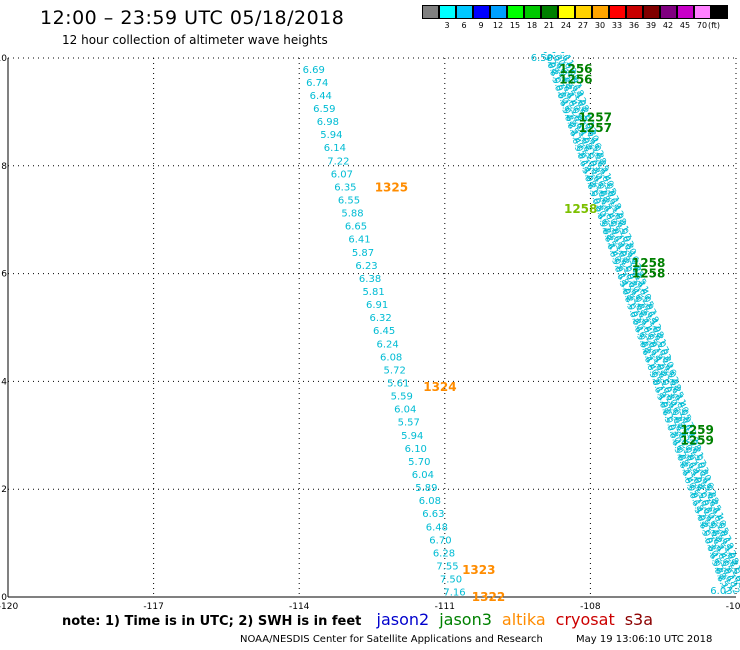  I want to click on altika-swh-value: 5.88, so click(352, 214).